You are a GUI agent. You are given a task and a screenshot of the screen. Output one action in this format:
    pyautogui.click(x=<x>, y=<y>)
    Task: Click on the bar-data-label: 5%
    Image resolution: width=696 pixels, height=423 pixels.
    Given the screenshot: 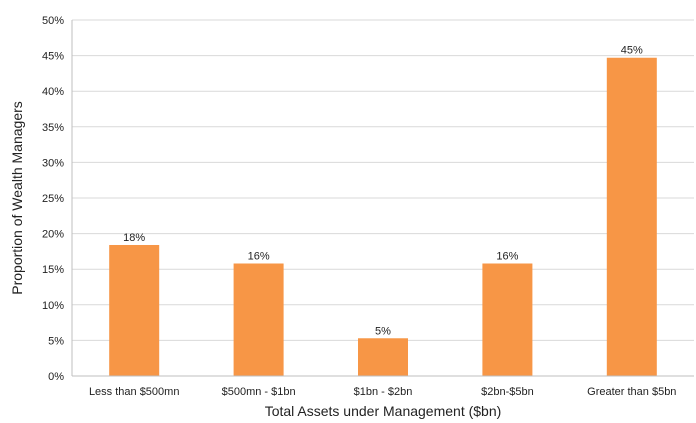 What is the action you would take?
    pyautogui.click(x=383, y=331)
    